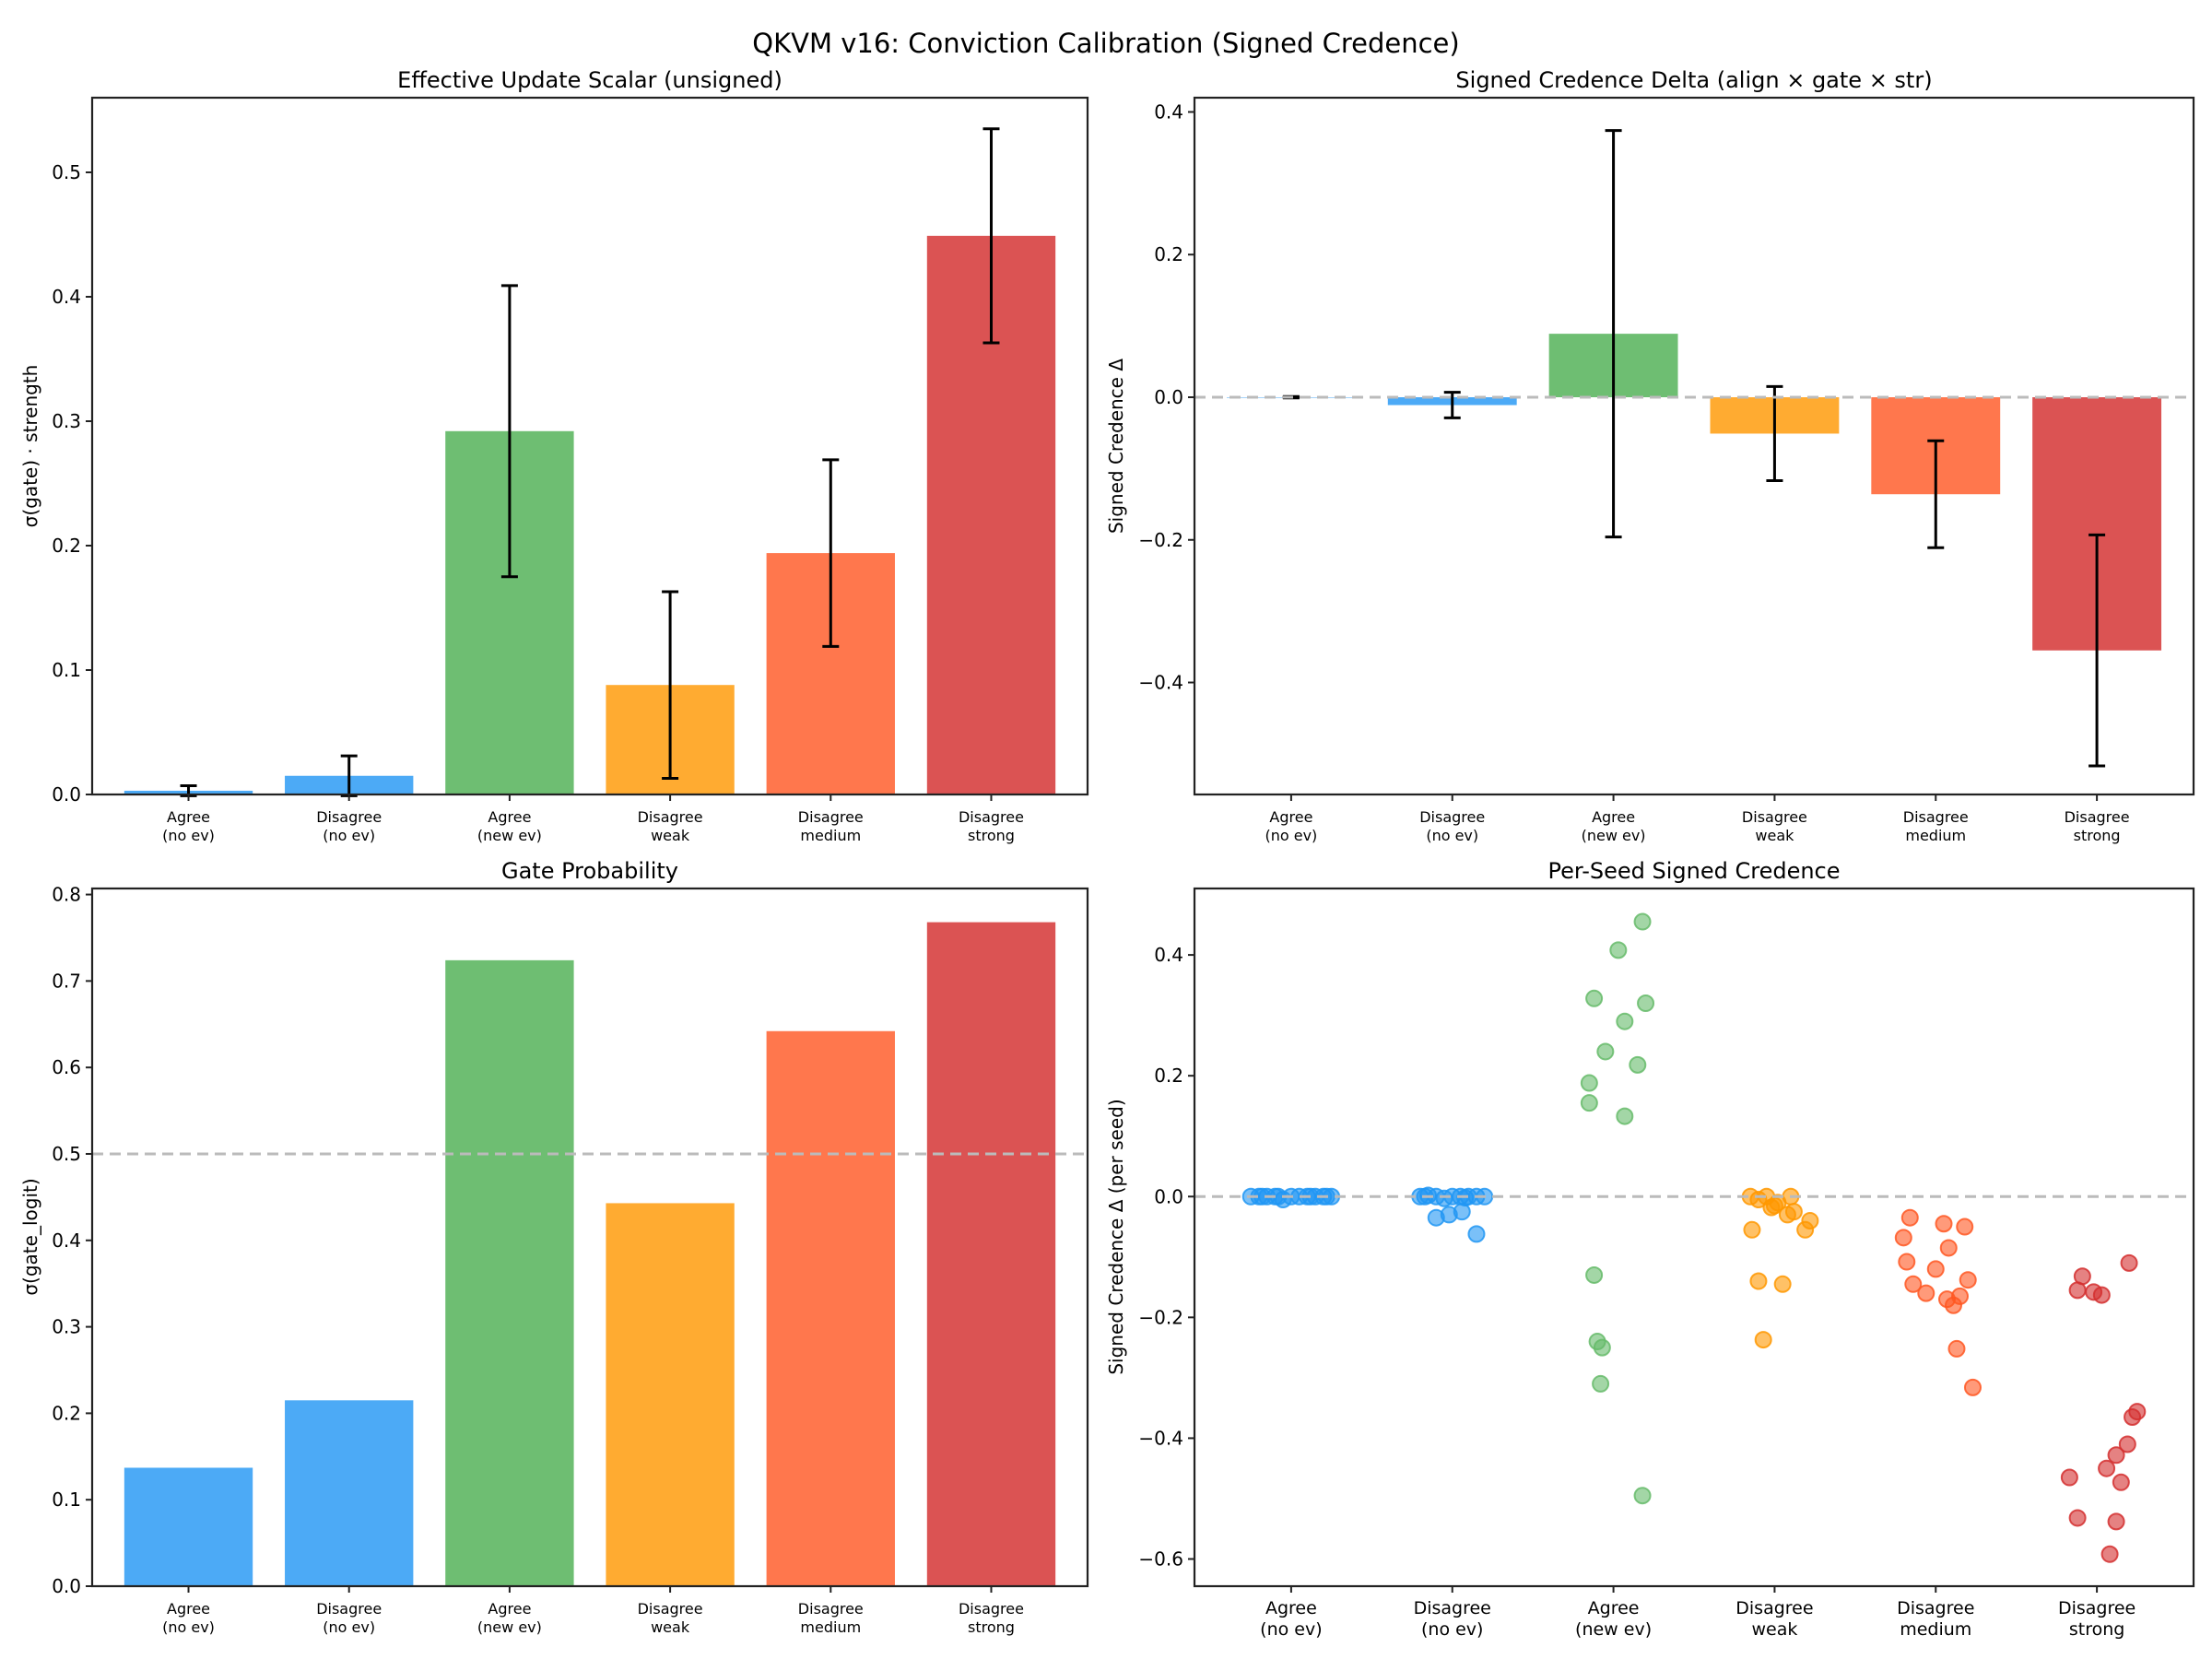  Describe the element at coordinates (1693, 871) in the screenshot. I see `panel-title: Per-Seed Signed Credence` at that location.